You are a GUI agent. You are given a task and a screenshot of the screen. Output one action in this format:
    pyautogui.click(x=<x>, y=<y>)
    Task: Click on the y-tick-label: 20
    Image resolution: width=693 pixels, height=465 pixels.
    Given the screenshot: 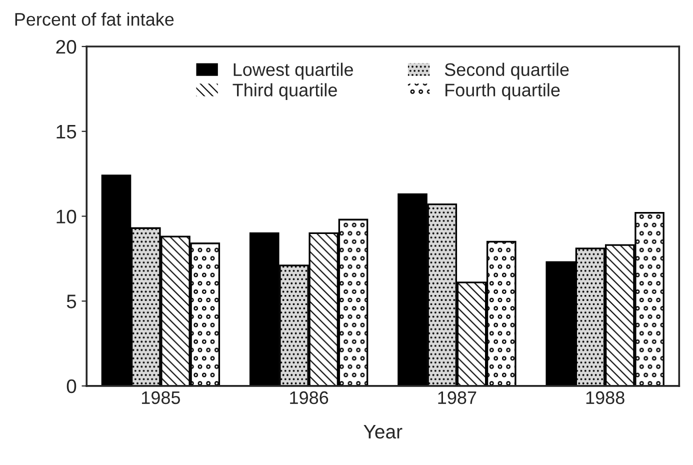 What is the action you would take?
    pyautogui.click(x=66, y=47)
    